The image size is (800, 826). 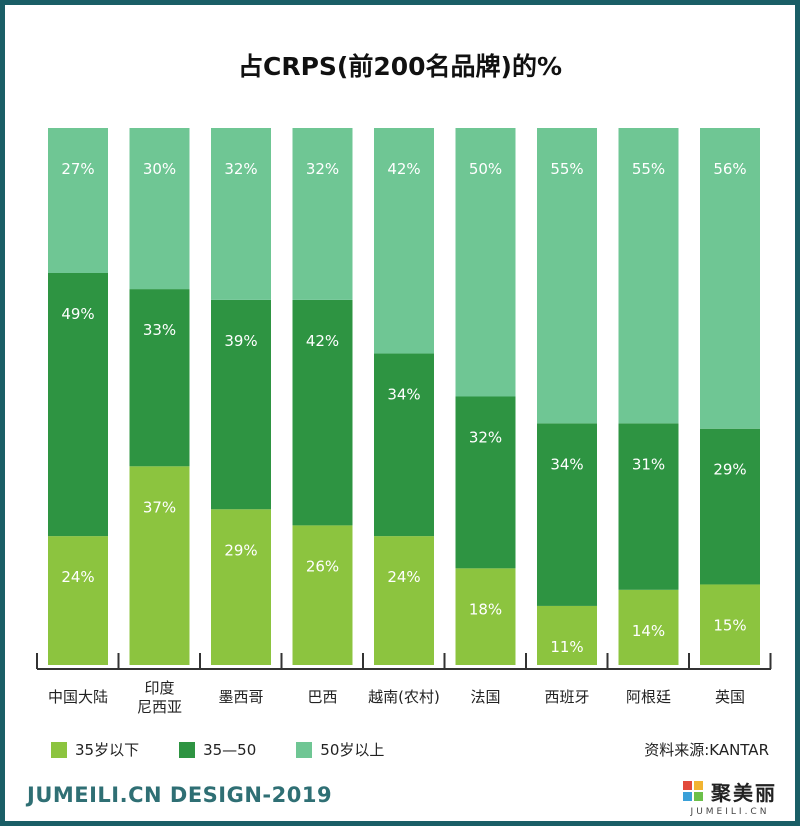 What do you see at coordinates (648, 464) in the screenshot?
I see `data-label: 31%` at bounding box center [648, 464].